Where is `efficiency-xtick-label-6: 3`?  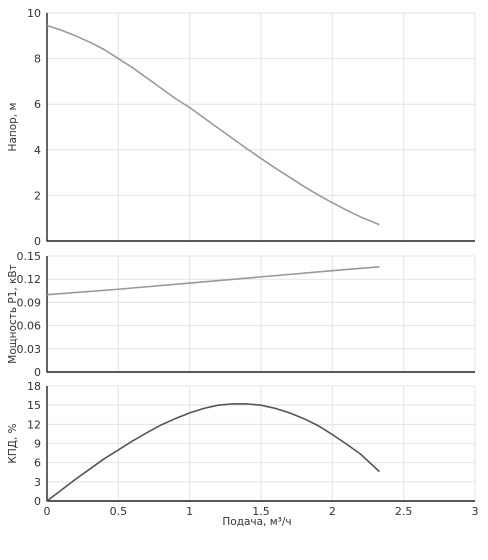 efficiency-xtick-label-6: 3 is located at coordinates (475, 511).